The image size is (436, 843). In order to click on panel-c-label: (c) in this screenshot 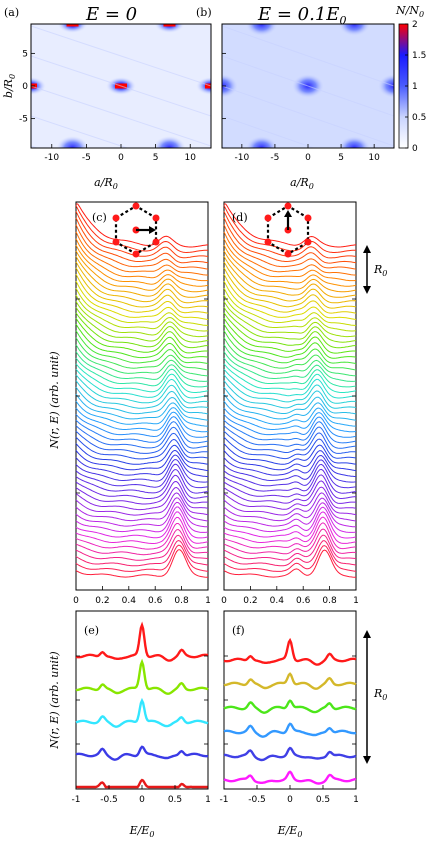, I will do `click(99, 217)`.